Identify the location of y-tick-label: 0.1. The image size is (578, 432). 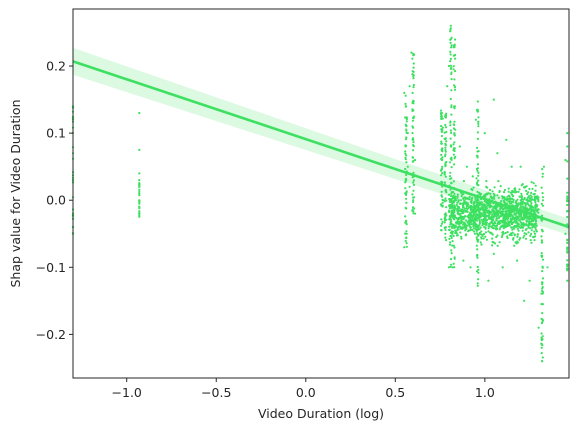
(56, 133).